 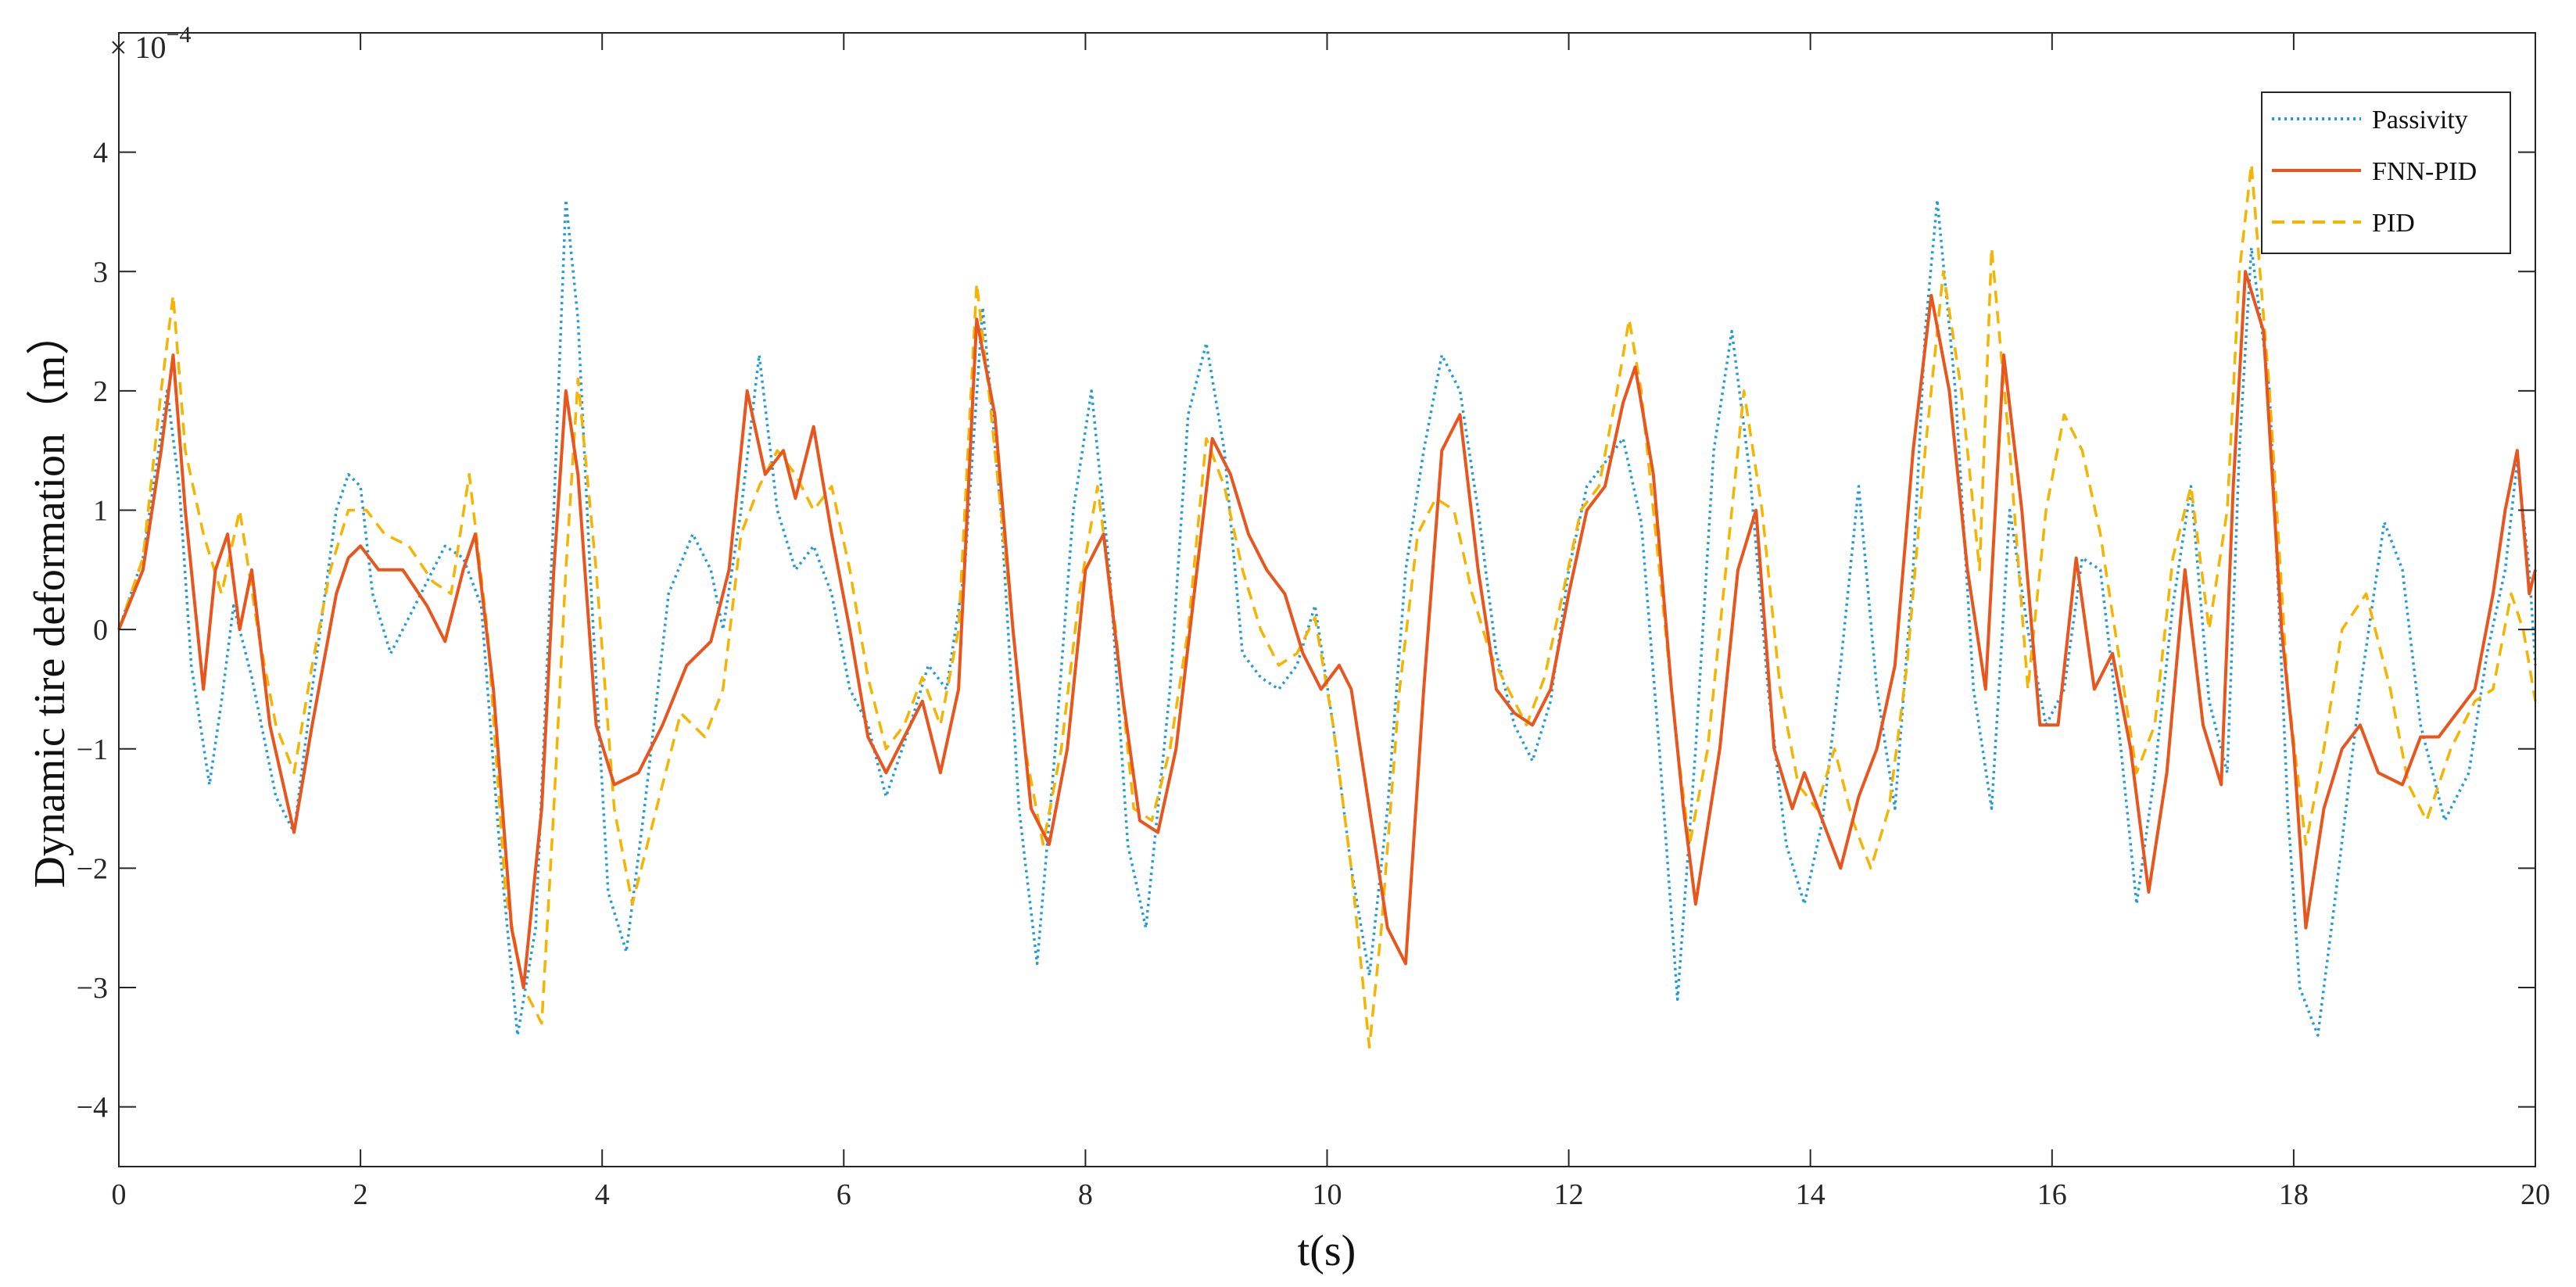 What do you see at coordinates (1085, 1194) in the screenshot?
I see `x-tick-label: 8` at bounding box center [1085, 1194].